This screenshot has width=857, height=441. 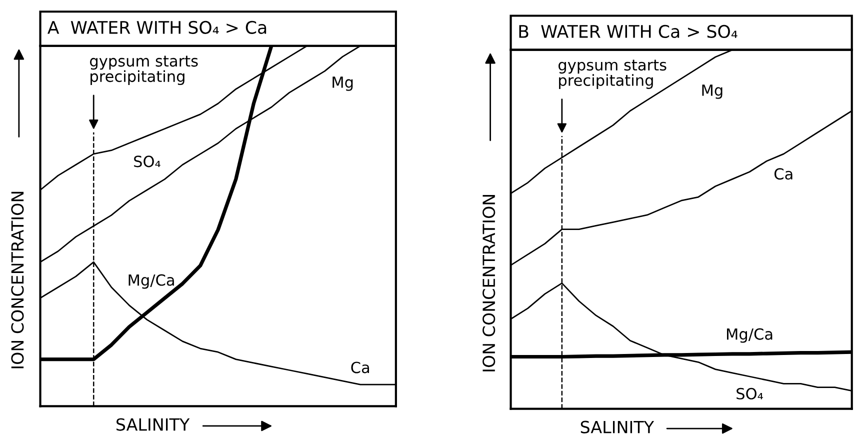 What do you see at coordinates (157, 27) in the screenshot?
I see `chart-title: A WATER WITH SO₄ > Ca` at bounding box center [157, 27].